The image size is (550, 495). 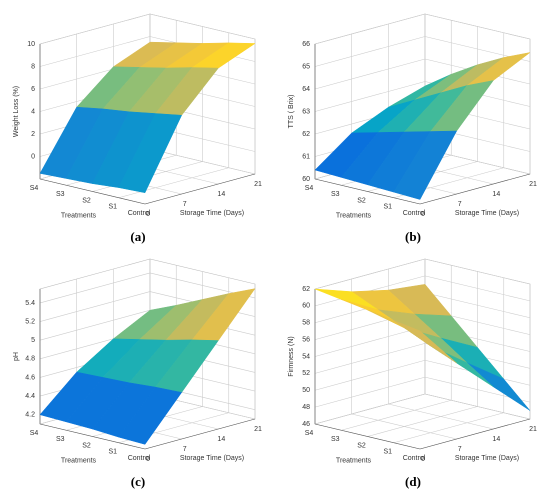 I want to click on z-tick-label: 4, so click(x=33, y=111).